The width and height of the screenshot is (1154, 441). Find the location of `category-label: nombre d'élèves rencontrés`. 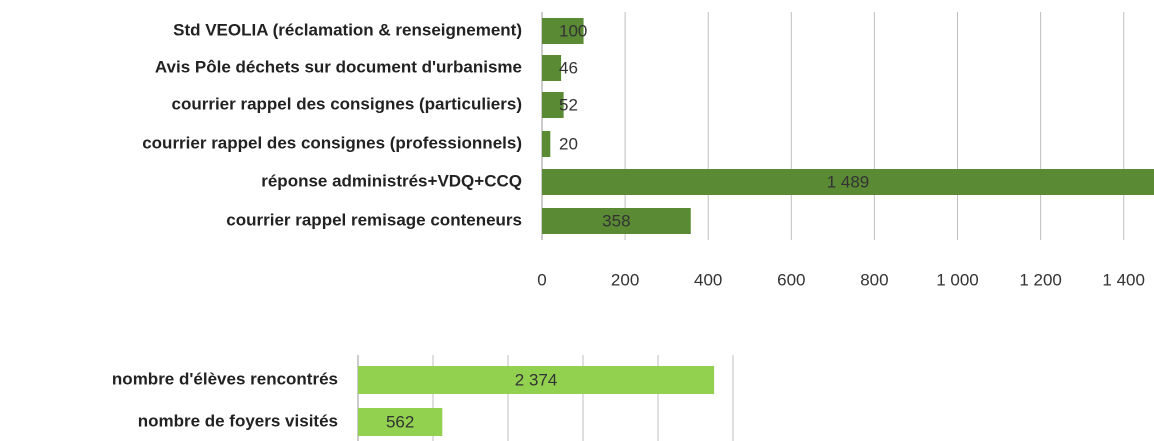

category-label: nombre d'élèves rencontrés is located at coordinates (225, 378).